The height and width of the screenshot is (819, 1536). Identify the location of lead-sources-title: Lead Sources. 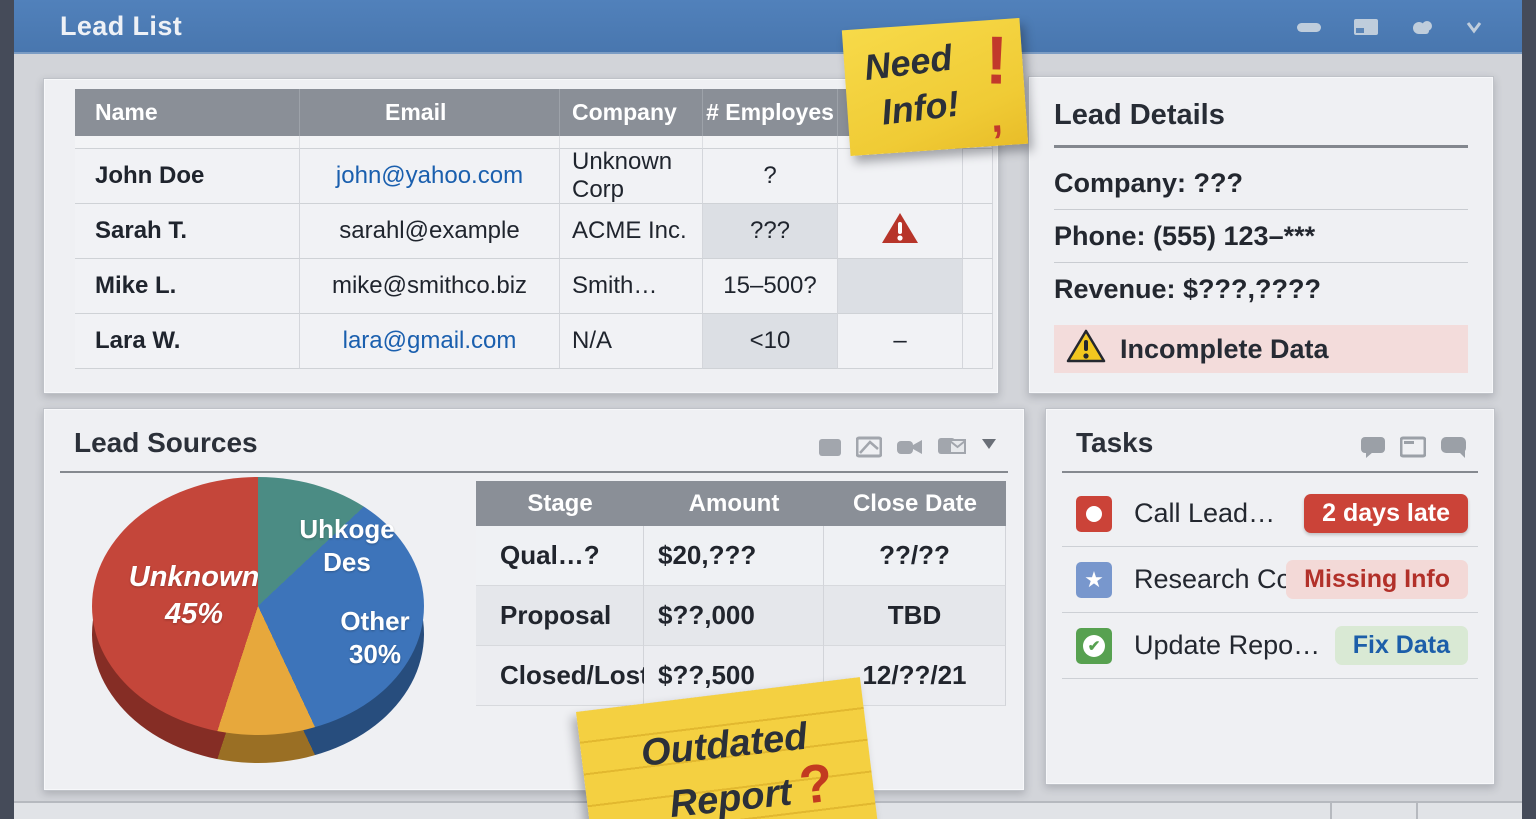
(166, 442).